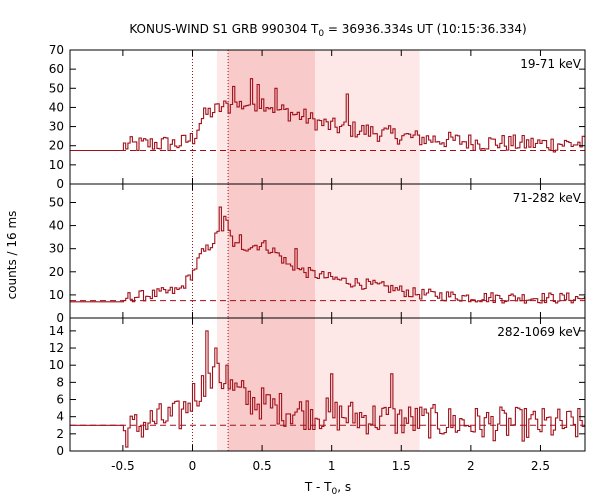 This screenshot has width=600, height=500. I want to click on energy-band-label: 71-282 keV, so click(547, 198).